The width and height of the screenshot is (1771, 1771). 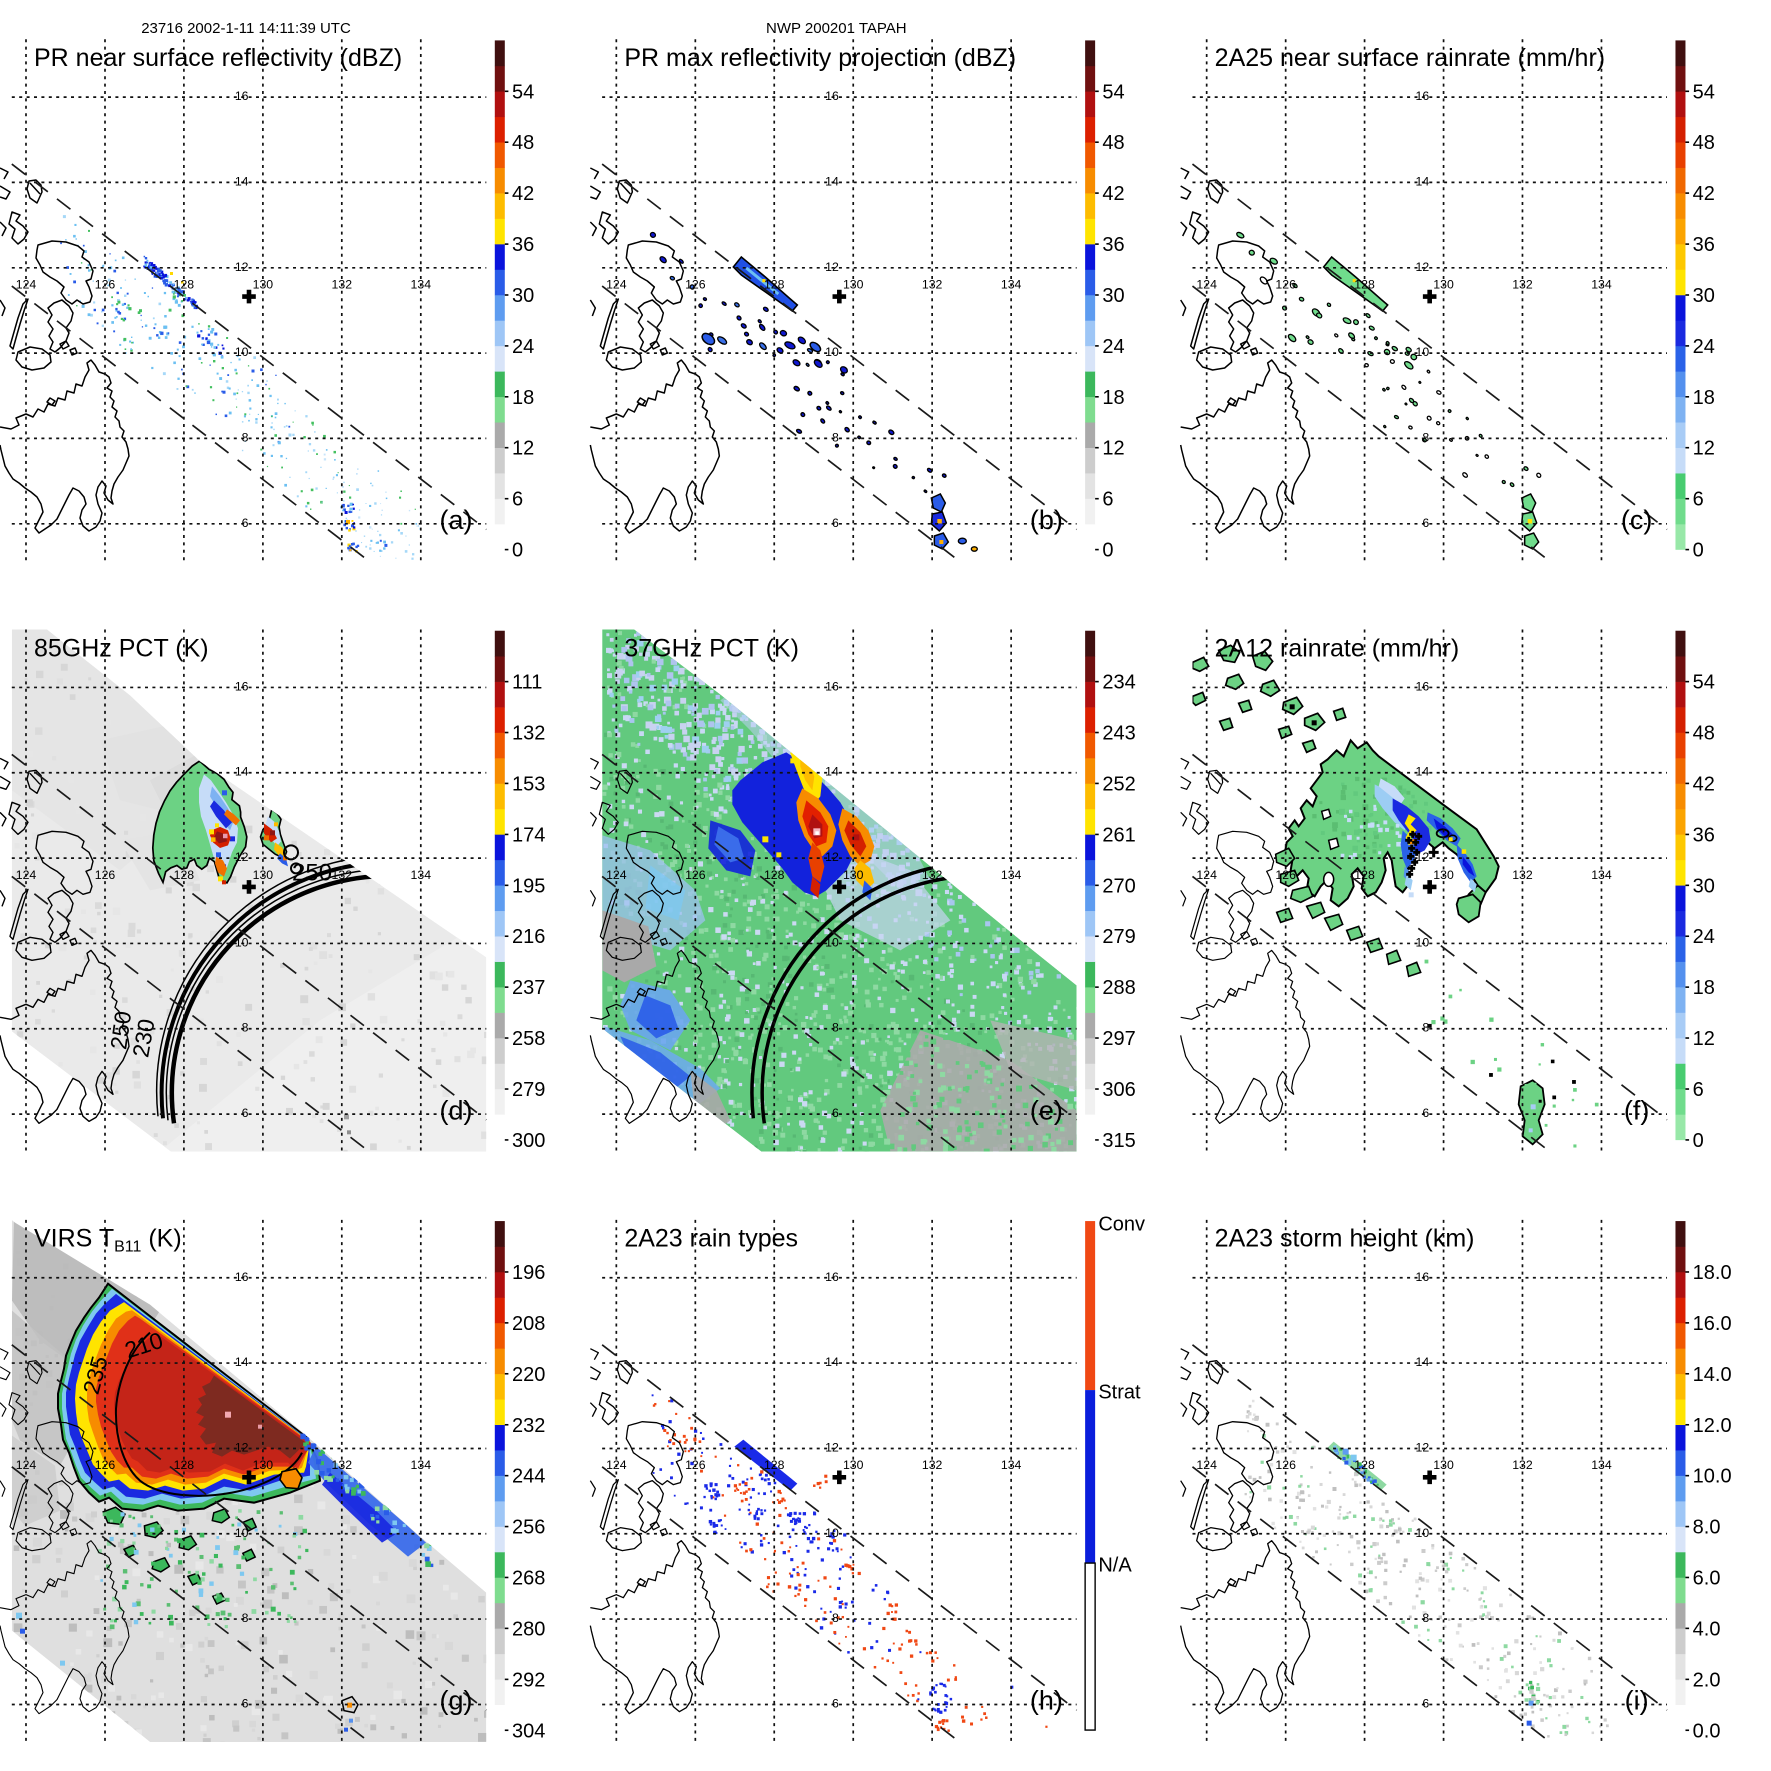 I want to click on svg-text: 300, so click(x=528, y=1141).